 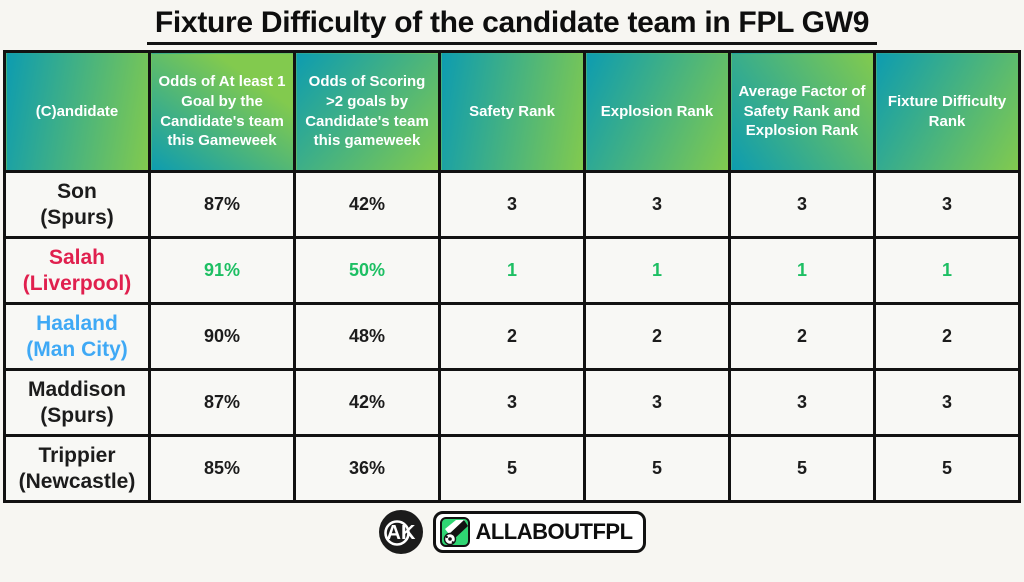 What do you see at coordinates (657, 111) in the screenshot?
I see `col-header-explosion-rank: Explosion Rank` at bounding box center [657, 111].